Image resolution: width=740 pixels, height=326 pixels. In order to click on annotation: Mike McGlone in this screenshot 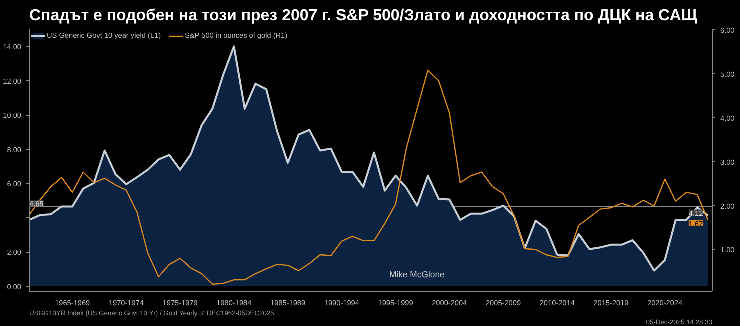, I will do `click(418, 275)`.